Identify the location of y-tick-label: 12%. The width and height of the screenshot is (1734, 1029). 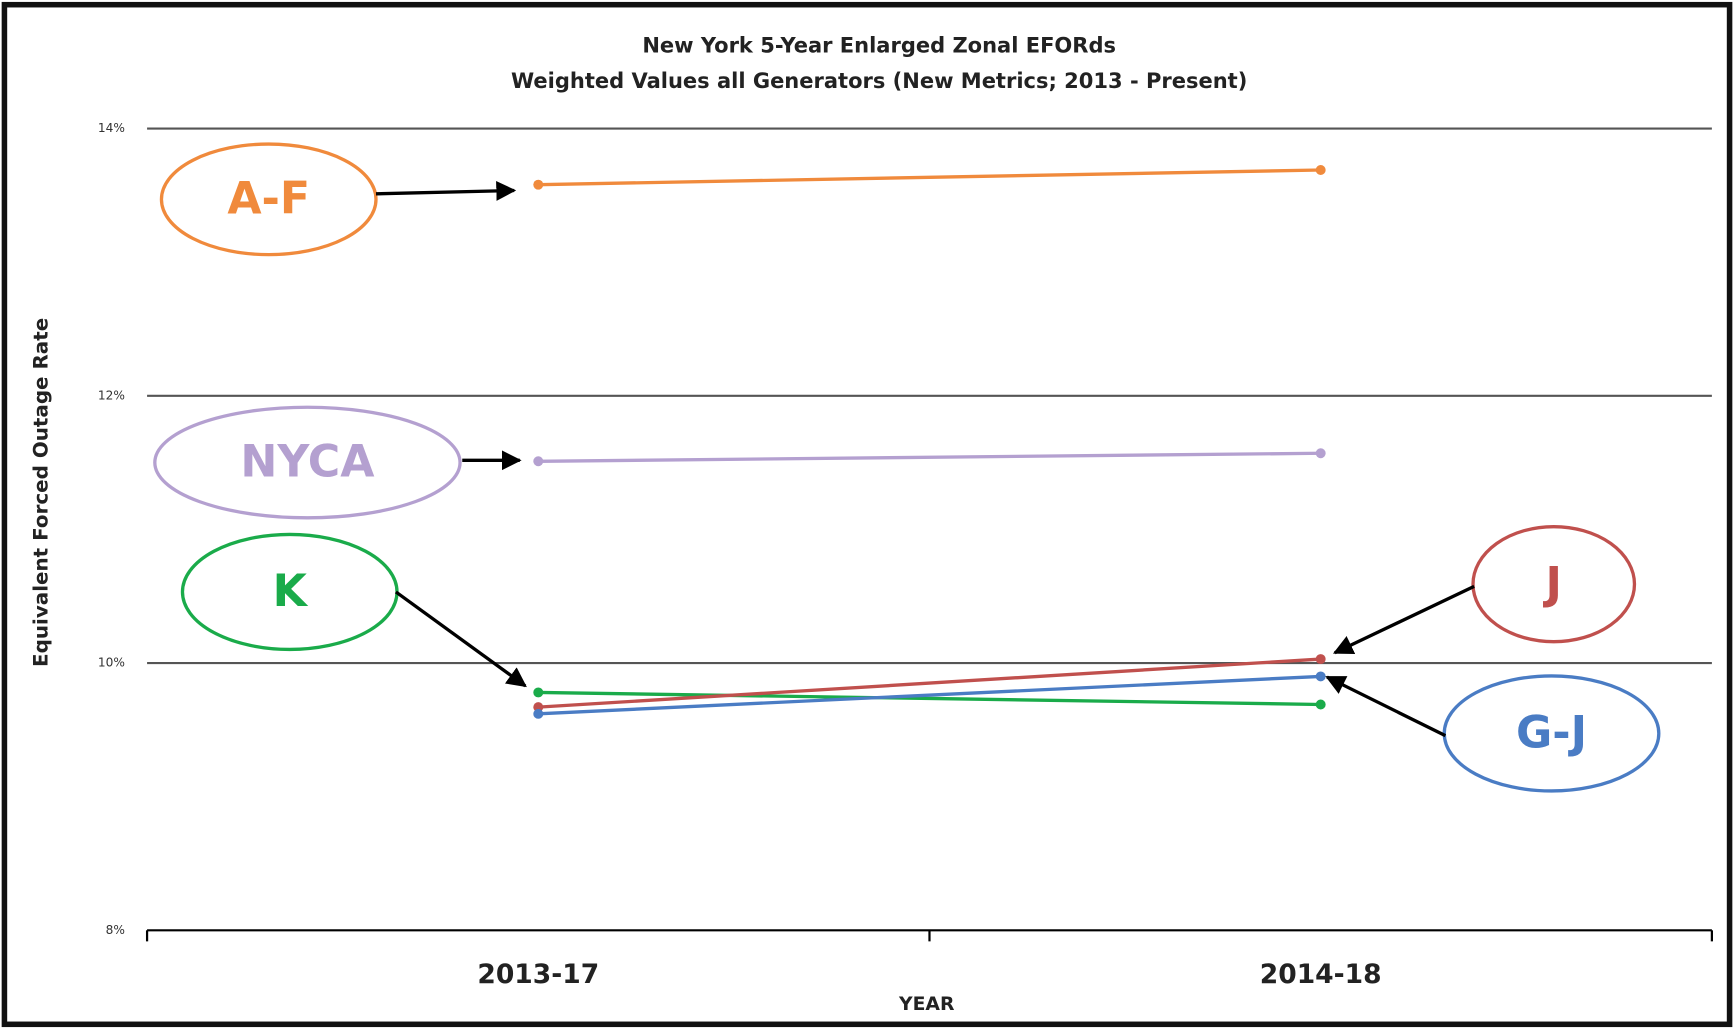
(111, 395).